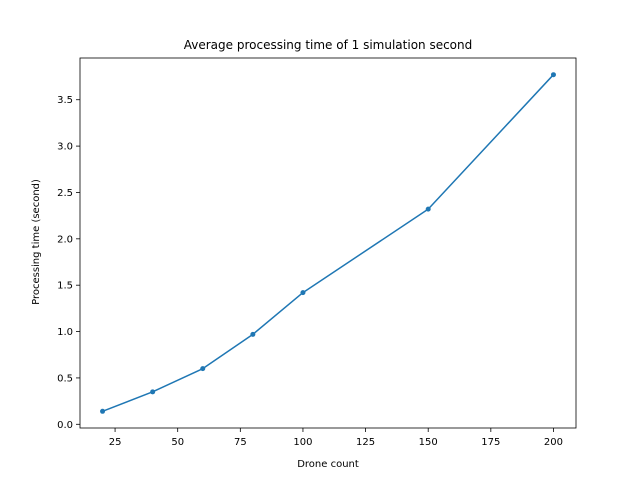 Image resolution: width=640 pixels, height=480 pixels. Describe the element at coordinates (365, 442) in the screenshot. I see `x-tick-label: 125` at that location.